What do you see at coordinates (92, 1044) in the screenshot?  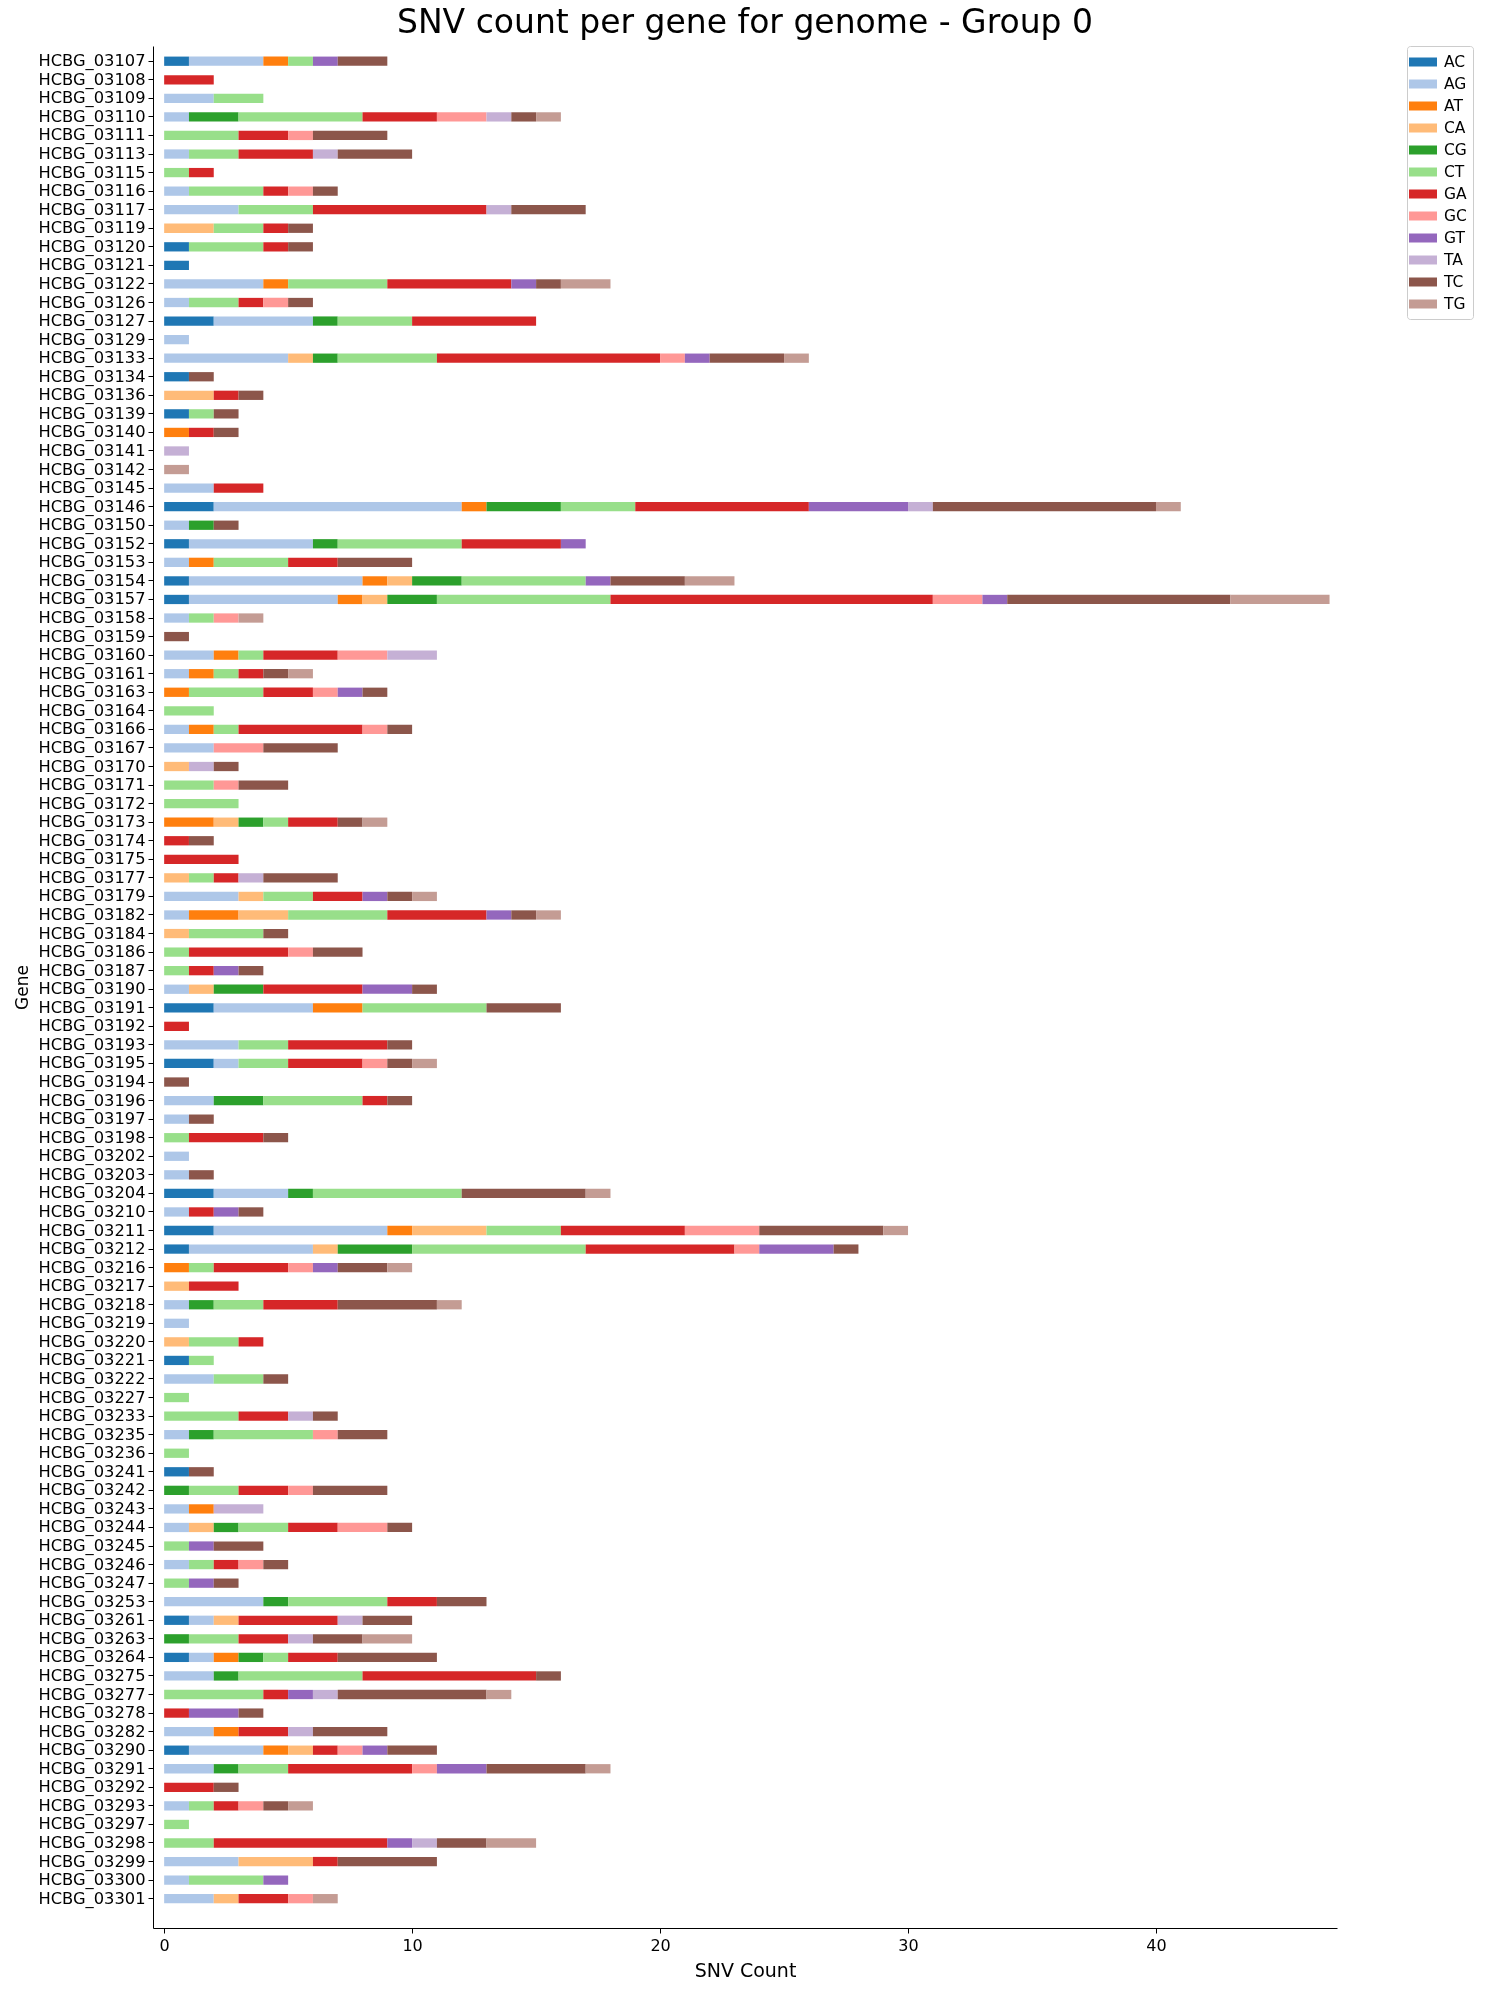 I see `y-tick-label: HCBG_03193` at bounding box center [92, 1044].